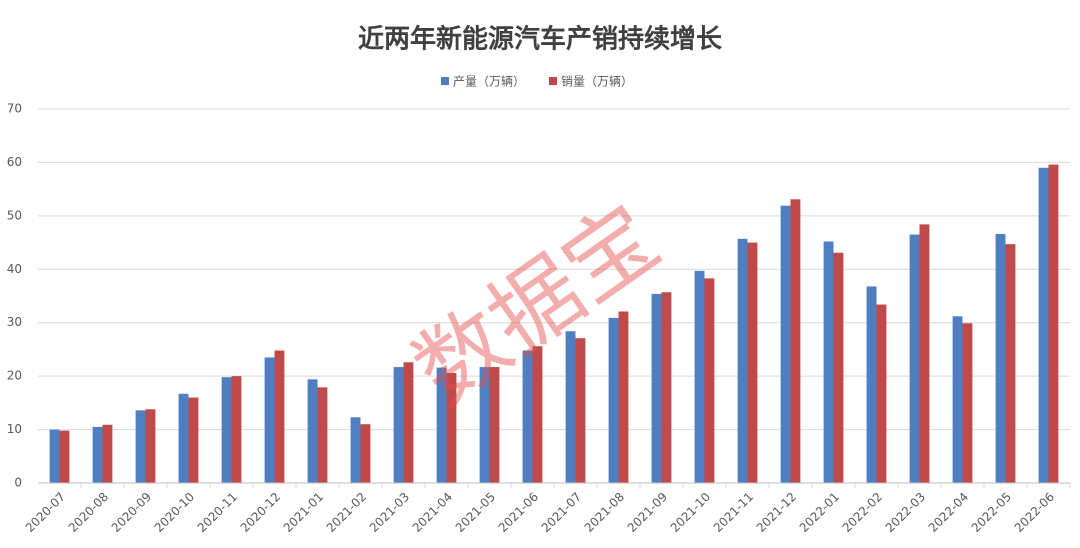 This screenshot has width=1080, height=548. Describe the element at coordinates (14, 215) in the screenshot. I see `y-tick-label: 50` at that location.